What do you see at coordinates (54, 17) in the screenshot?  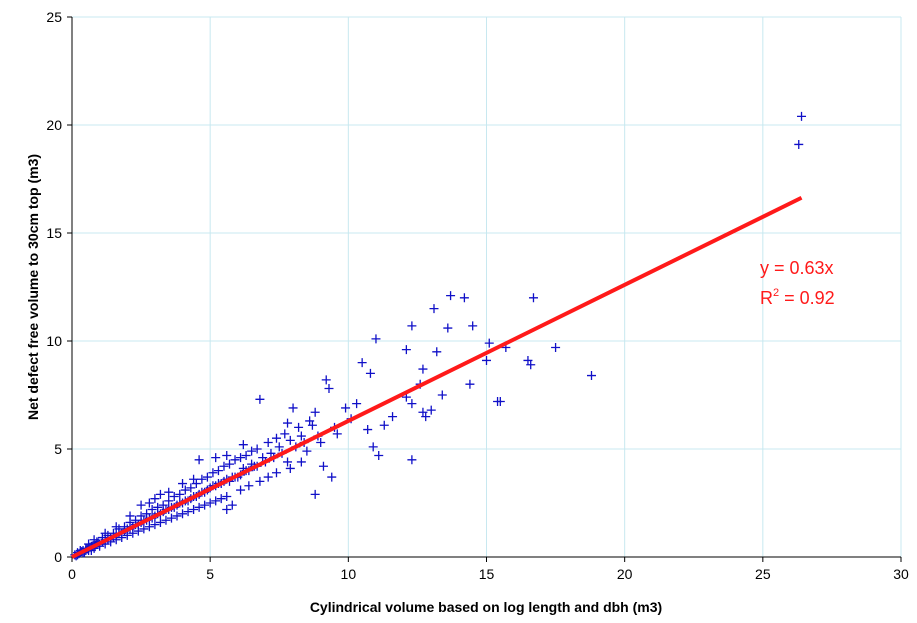 I see `y-tick-label: 25` at bounding box center [54, 17].